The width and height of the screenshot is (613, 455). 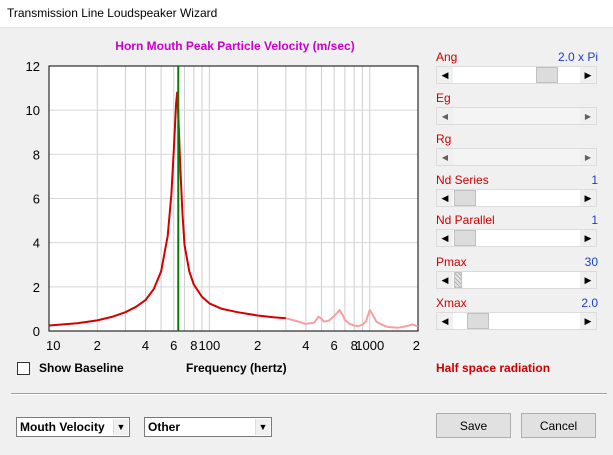 What do you see at coordinates (36, 199) in the screenshot?
I see `y-tick-label: 6` at bounding box center [36, 199].